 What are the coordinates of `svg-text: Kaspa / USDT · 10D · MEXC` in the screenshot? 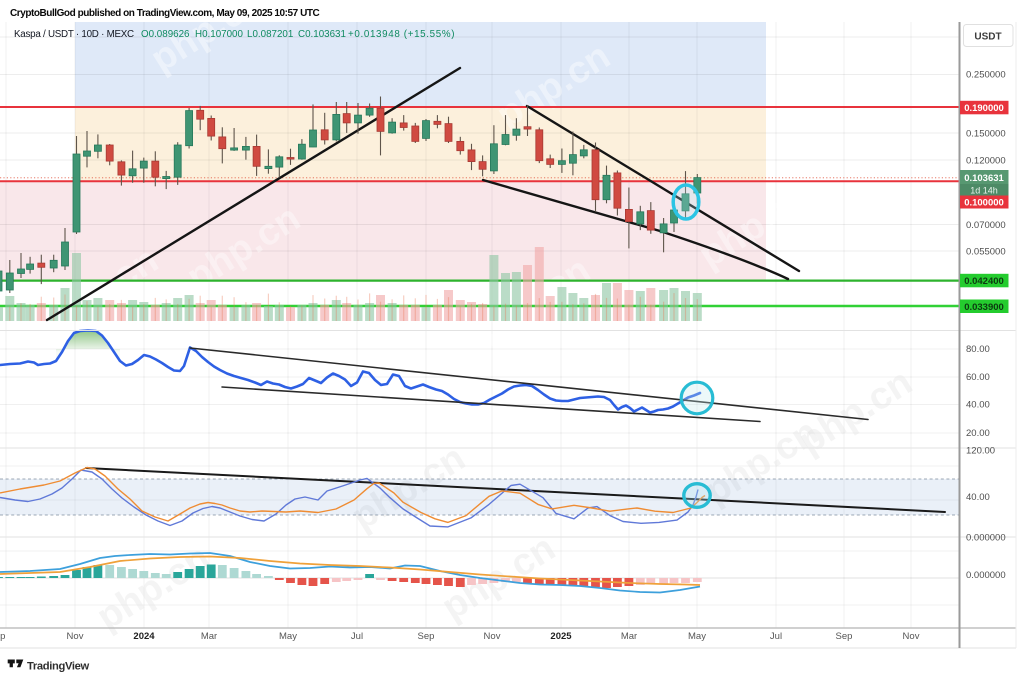 It's located at (74, 34).